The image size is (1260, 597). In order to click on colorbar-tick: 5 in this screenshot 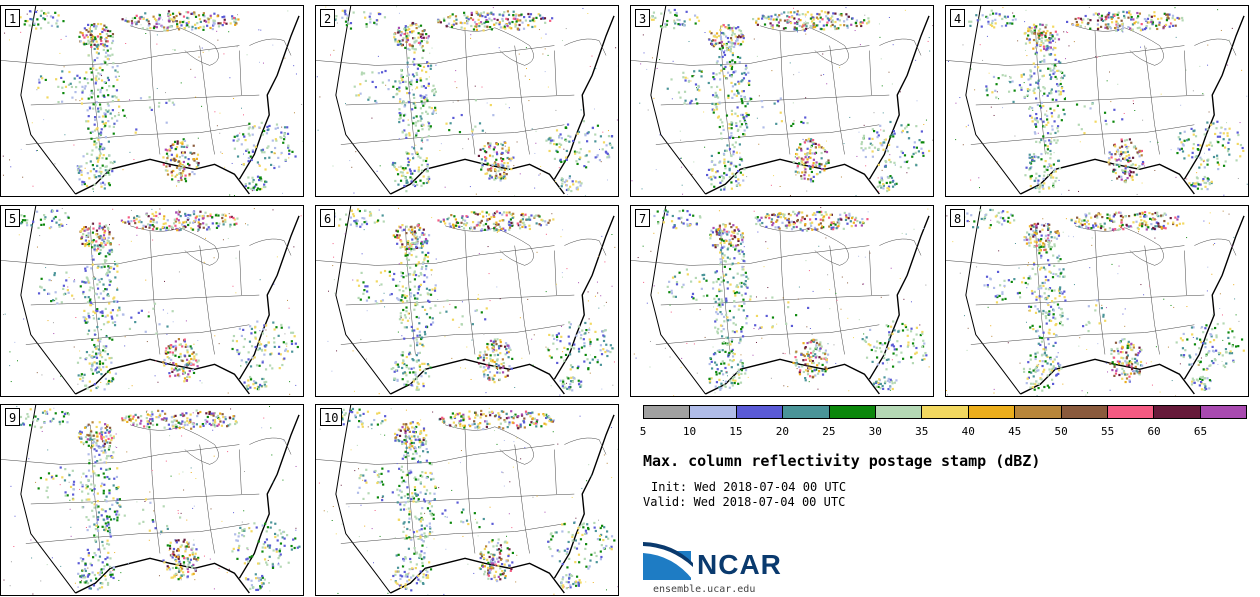, I will do `click(643, 431)`.